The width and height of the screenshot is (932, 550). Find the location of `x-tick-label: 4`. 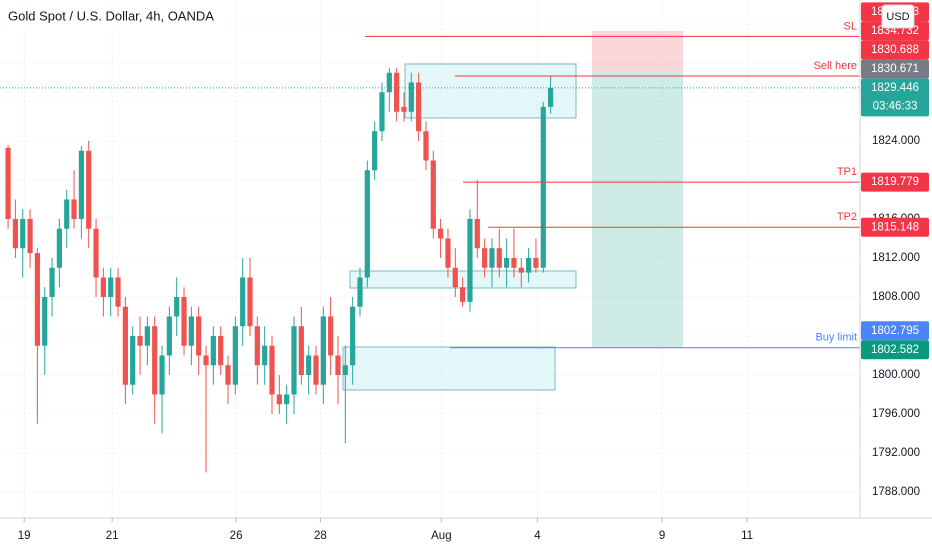

x-tick-label: 4 is located at coordinates (537, 536).